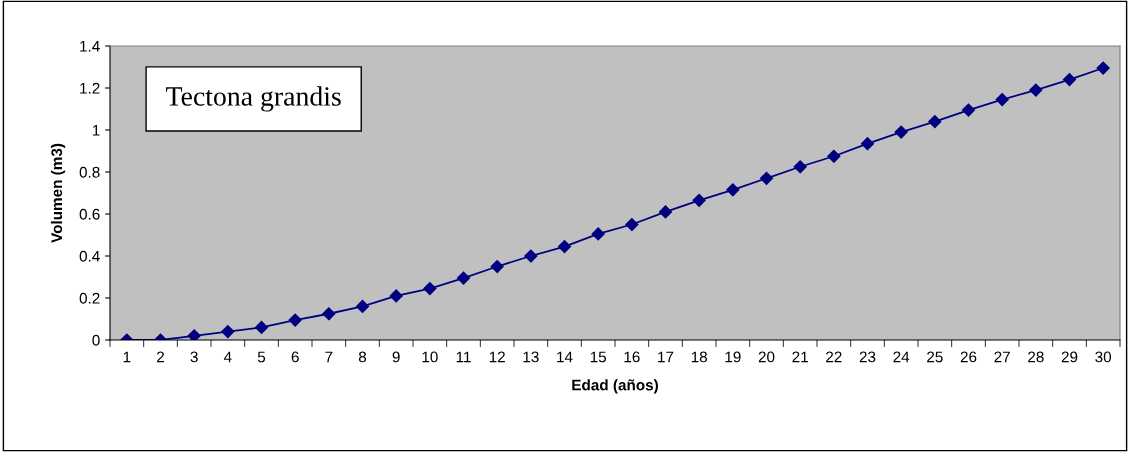 The width and height of the screenshot is (1130, 452). Describe the element at coordinates (1036, 357) in the screenshot. I see `x-tick-label: 28` at that location.